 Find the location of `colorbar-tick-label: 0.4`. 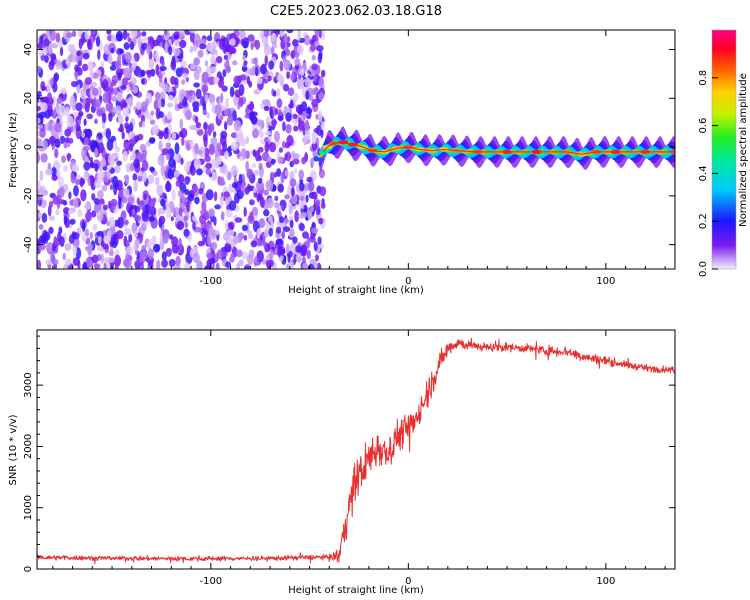

colorbar-tick-label: 0.4 is located at coordinates (703, 173).